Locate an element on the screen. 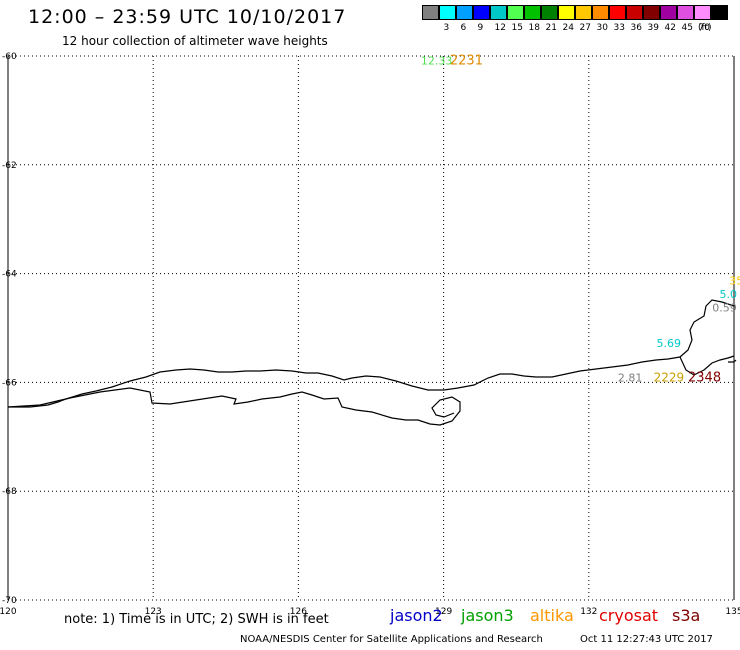 This screenshot has height=650, width=740. wave-height-reading: 0.59 is located at coordinates (724, 308).